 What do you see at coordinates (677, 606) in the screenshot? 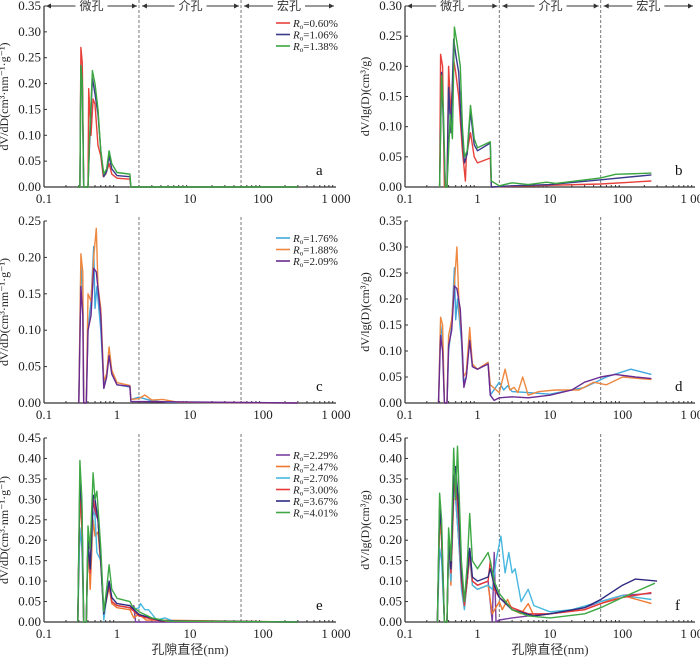
I see `panel-letter: f` at bounding box center [677, 606].